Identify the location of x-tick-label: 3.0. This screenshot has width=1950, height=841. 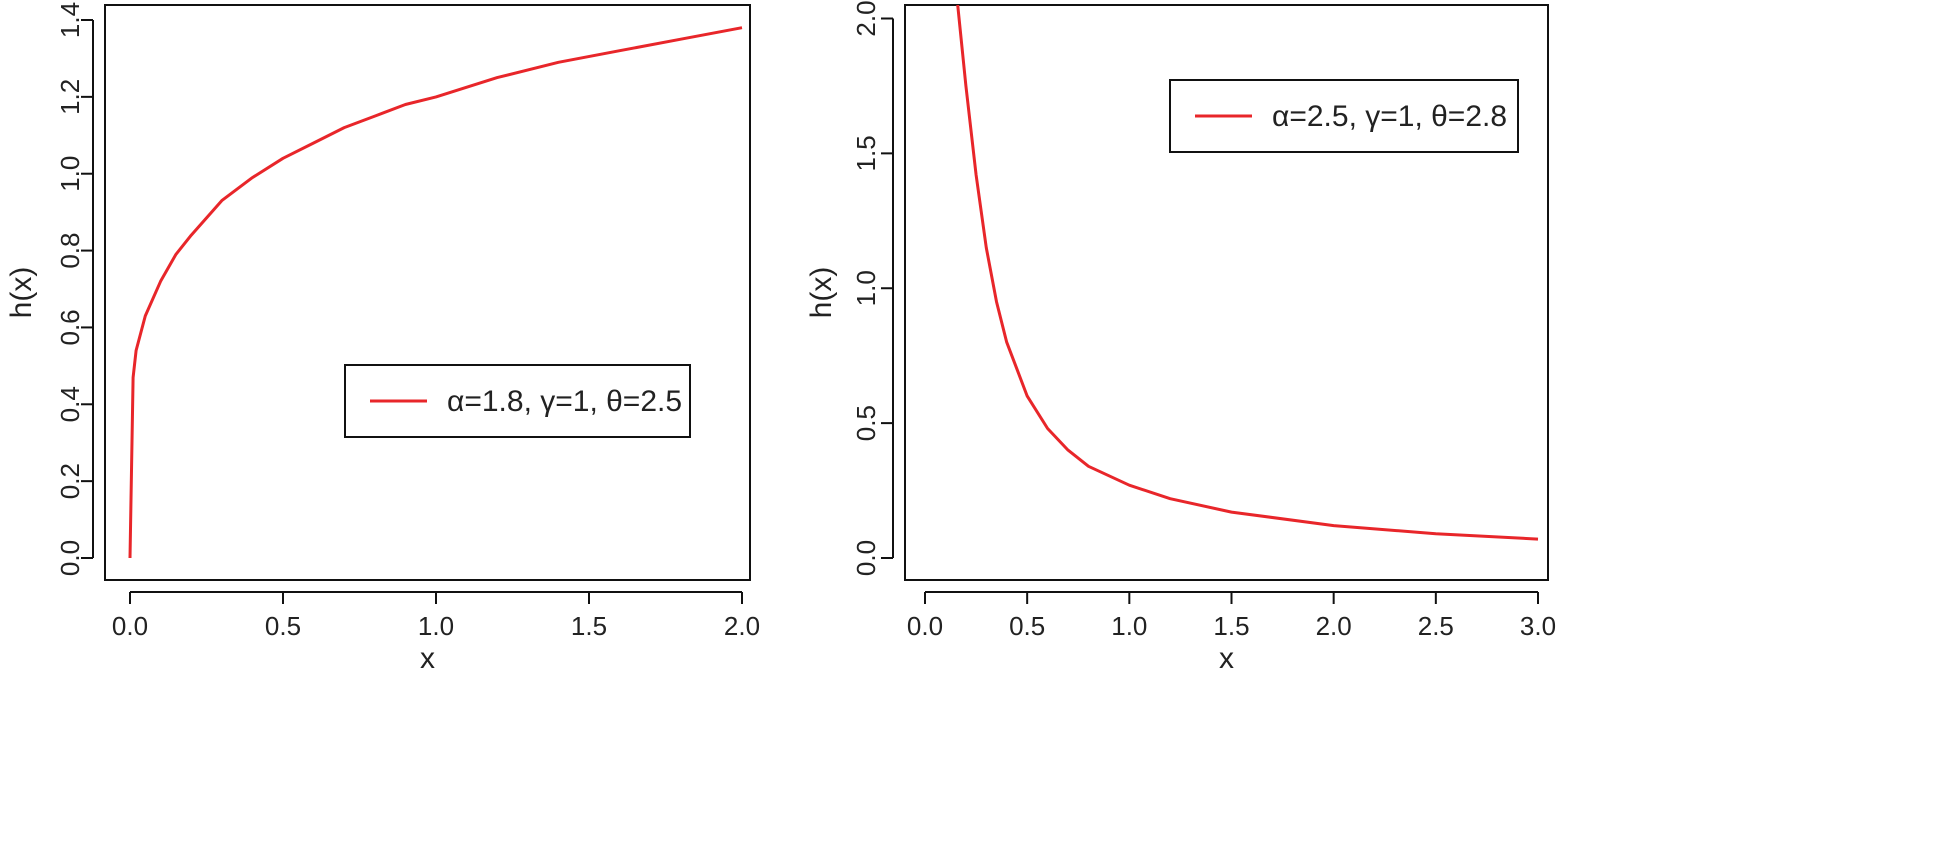
(1538, 626).